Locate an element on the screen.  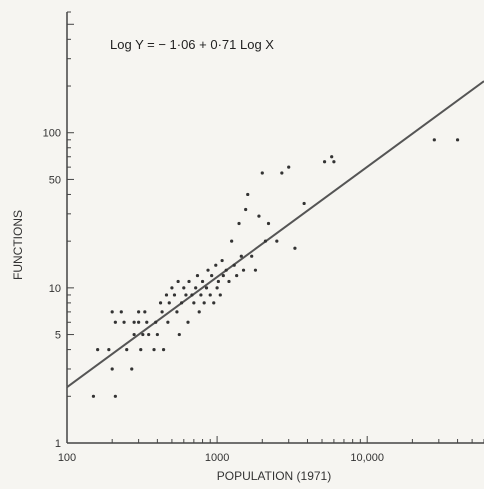
y-tick-label: 10 is located at coordinates (55, 289).